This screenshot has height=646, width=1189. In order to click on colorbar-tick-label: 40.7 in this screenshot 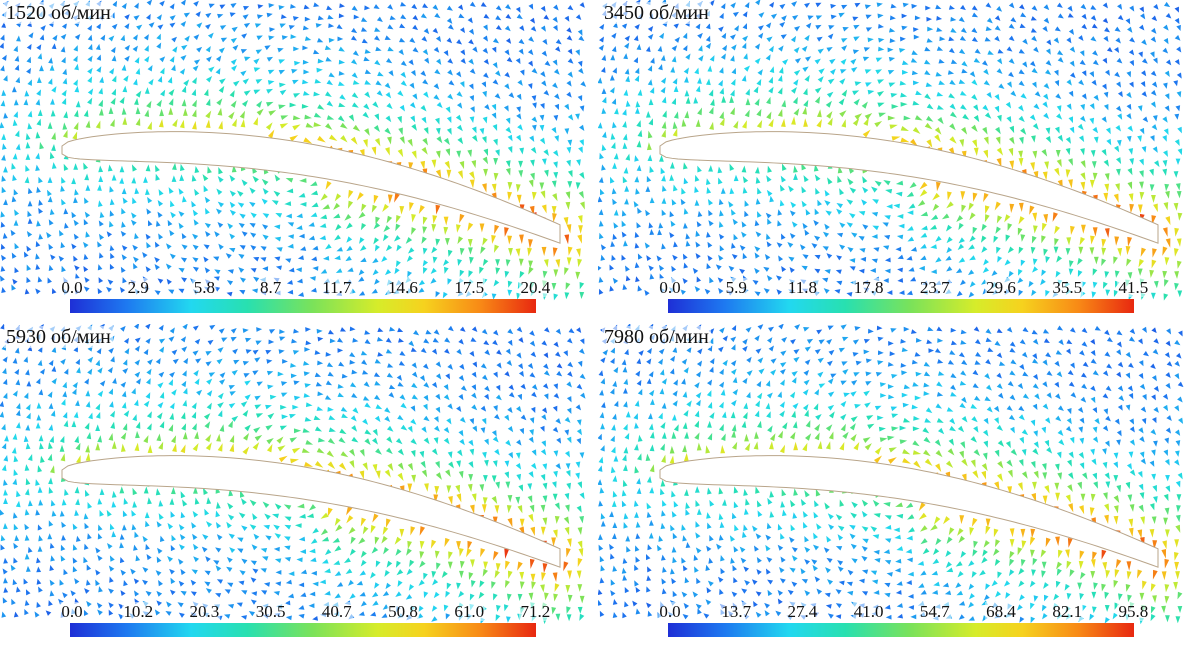, I will do `click(336, 611)`.